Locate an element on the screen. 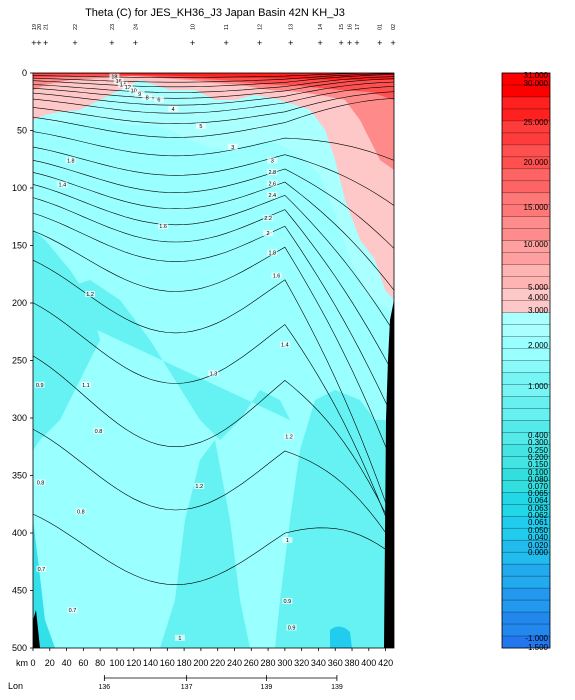 The height and width of the screenshot is (700, 575). y-tick-label: 400 is located at coordinates (19, 533).